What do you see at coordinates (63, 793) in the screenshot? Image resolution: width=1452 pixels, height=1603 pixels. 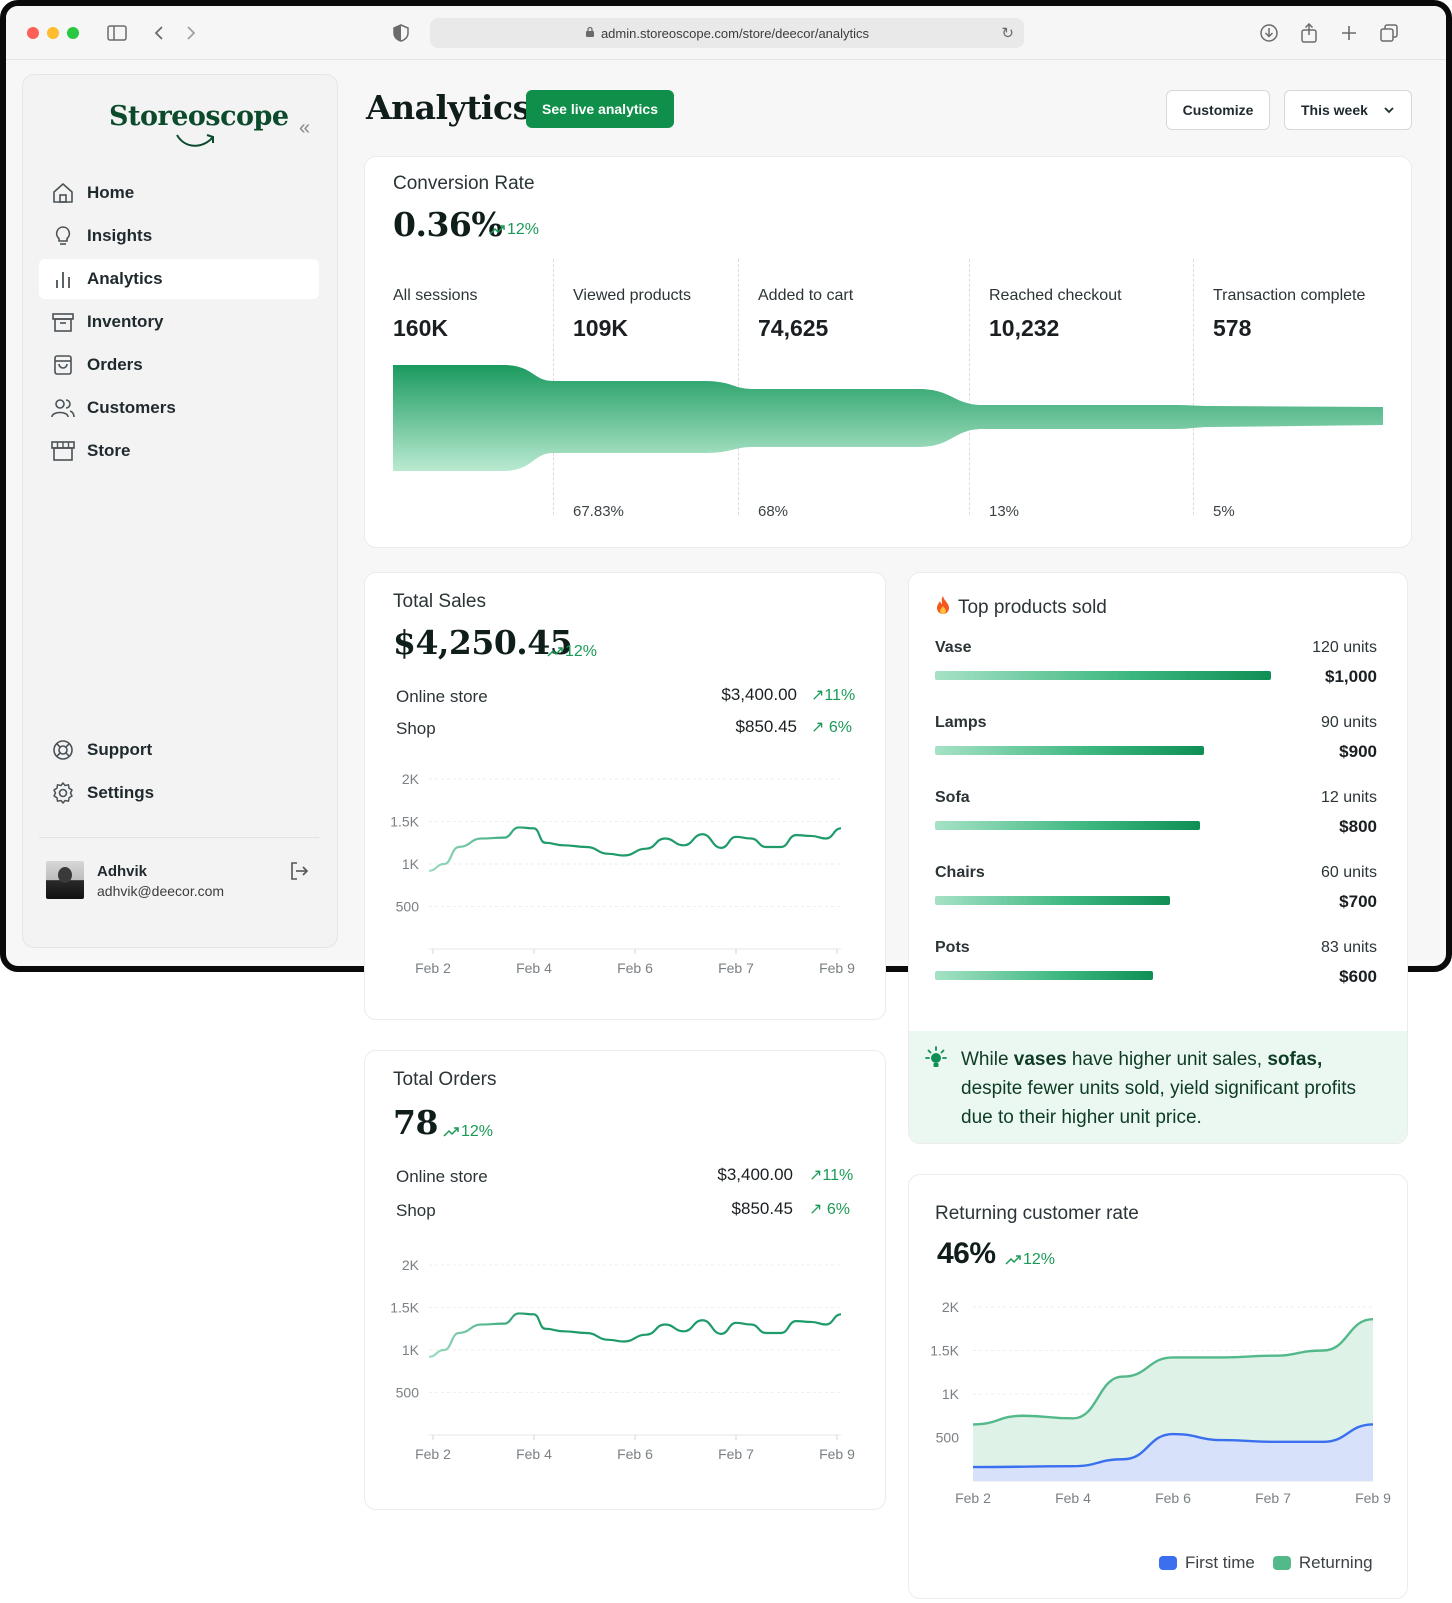 I see `gear-icon` at bounding box center [63, 793].